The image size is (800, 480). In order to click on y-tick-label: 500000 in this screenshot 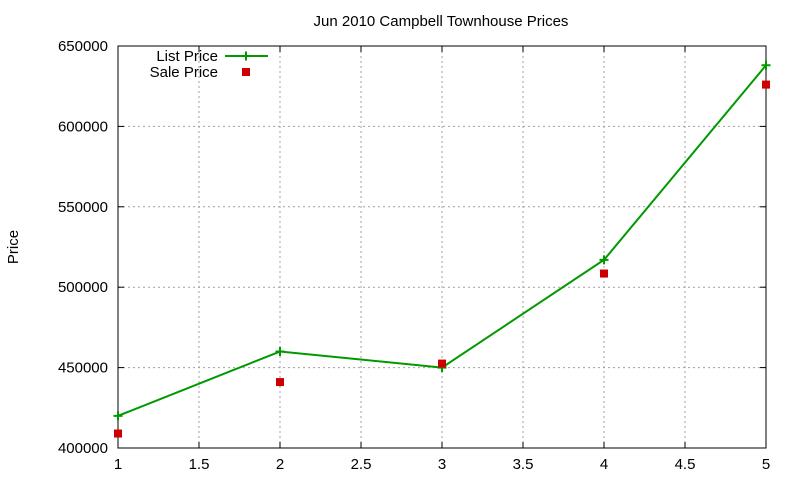, I will do `click(83, 287)`.